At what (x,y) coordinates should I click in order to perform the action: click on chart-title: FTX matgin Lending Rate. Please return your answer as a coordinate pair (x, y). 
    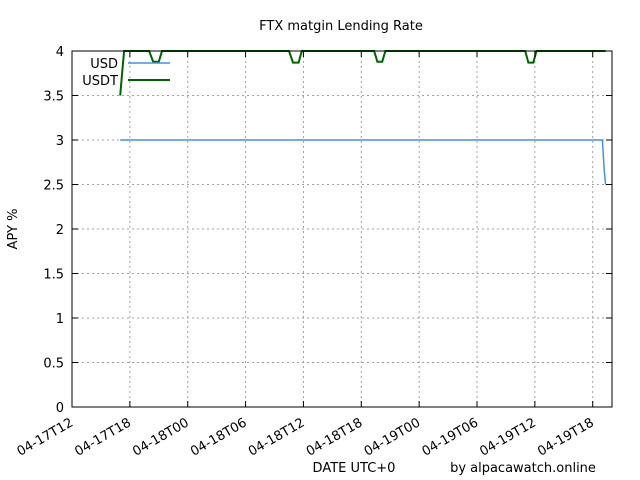
    Looking at the image, I should click on (341, 26).